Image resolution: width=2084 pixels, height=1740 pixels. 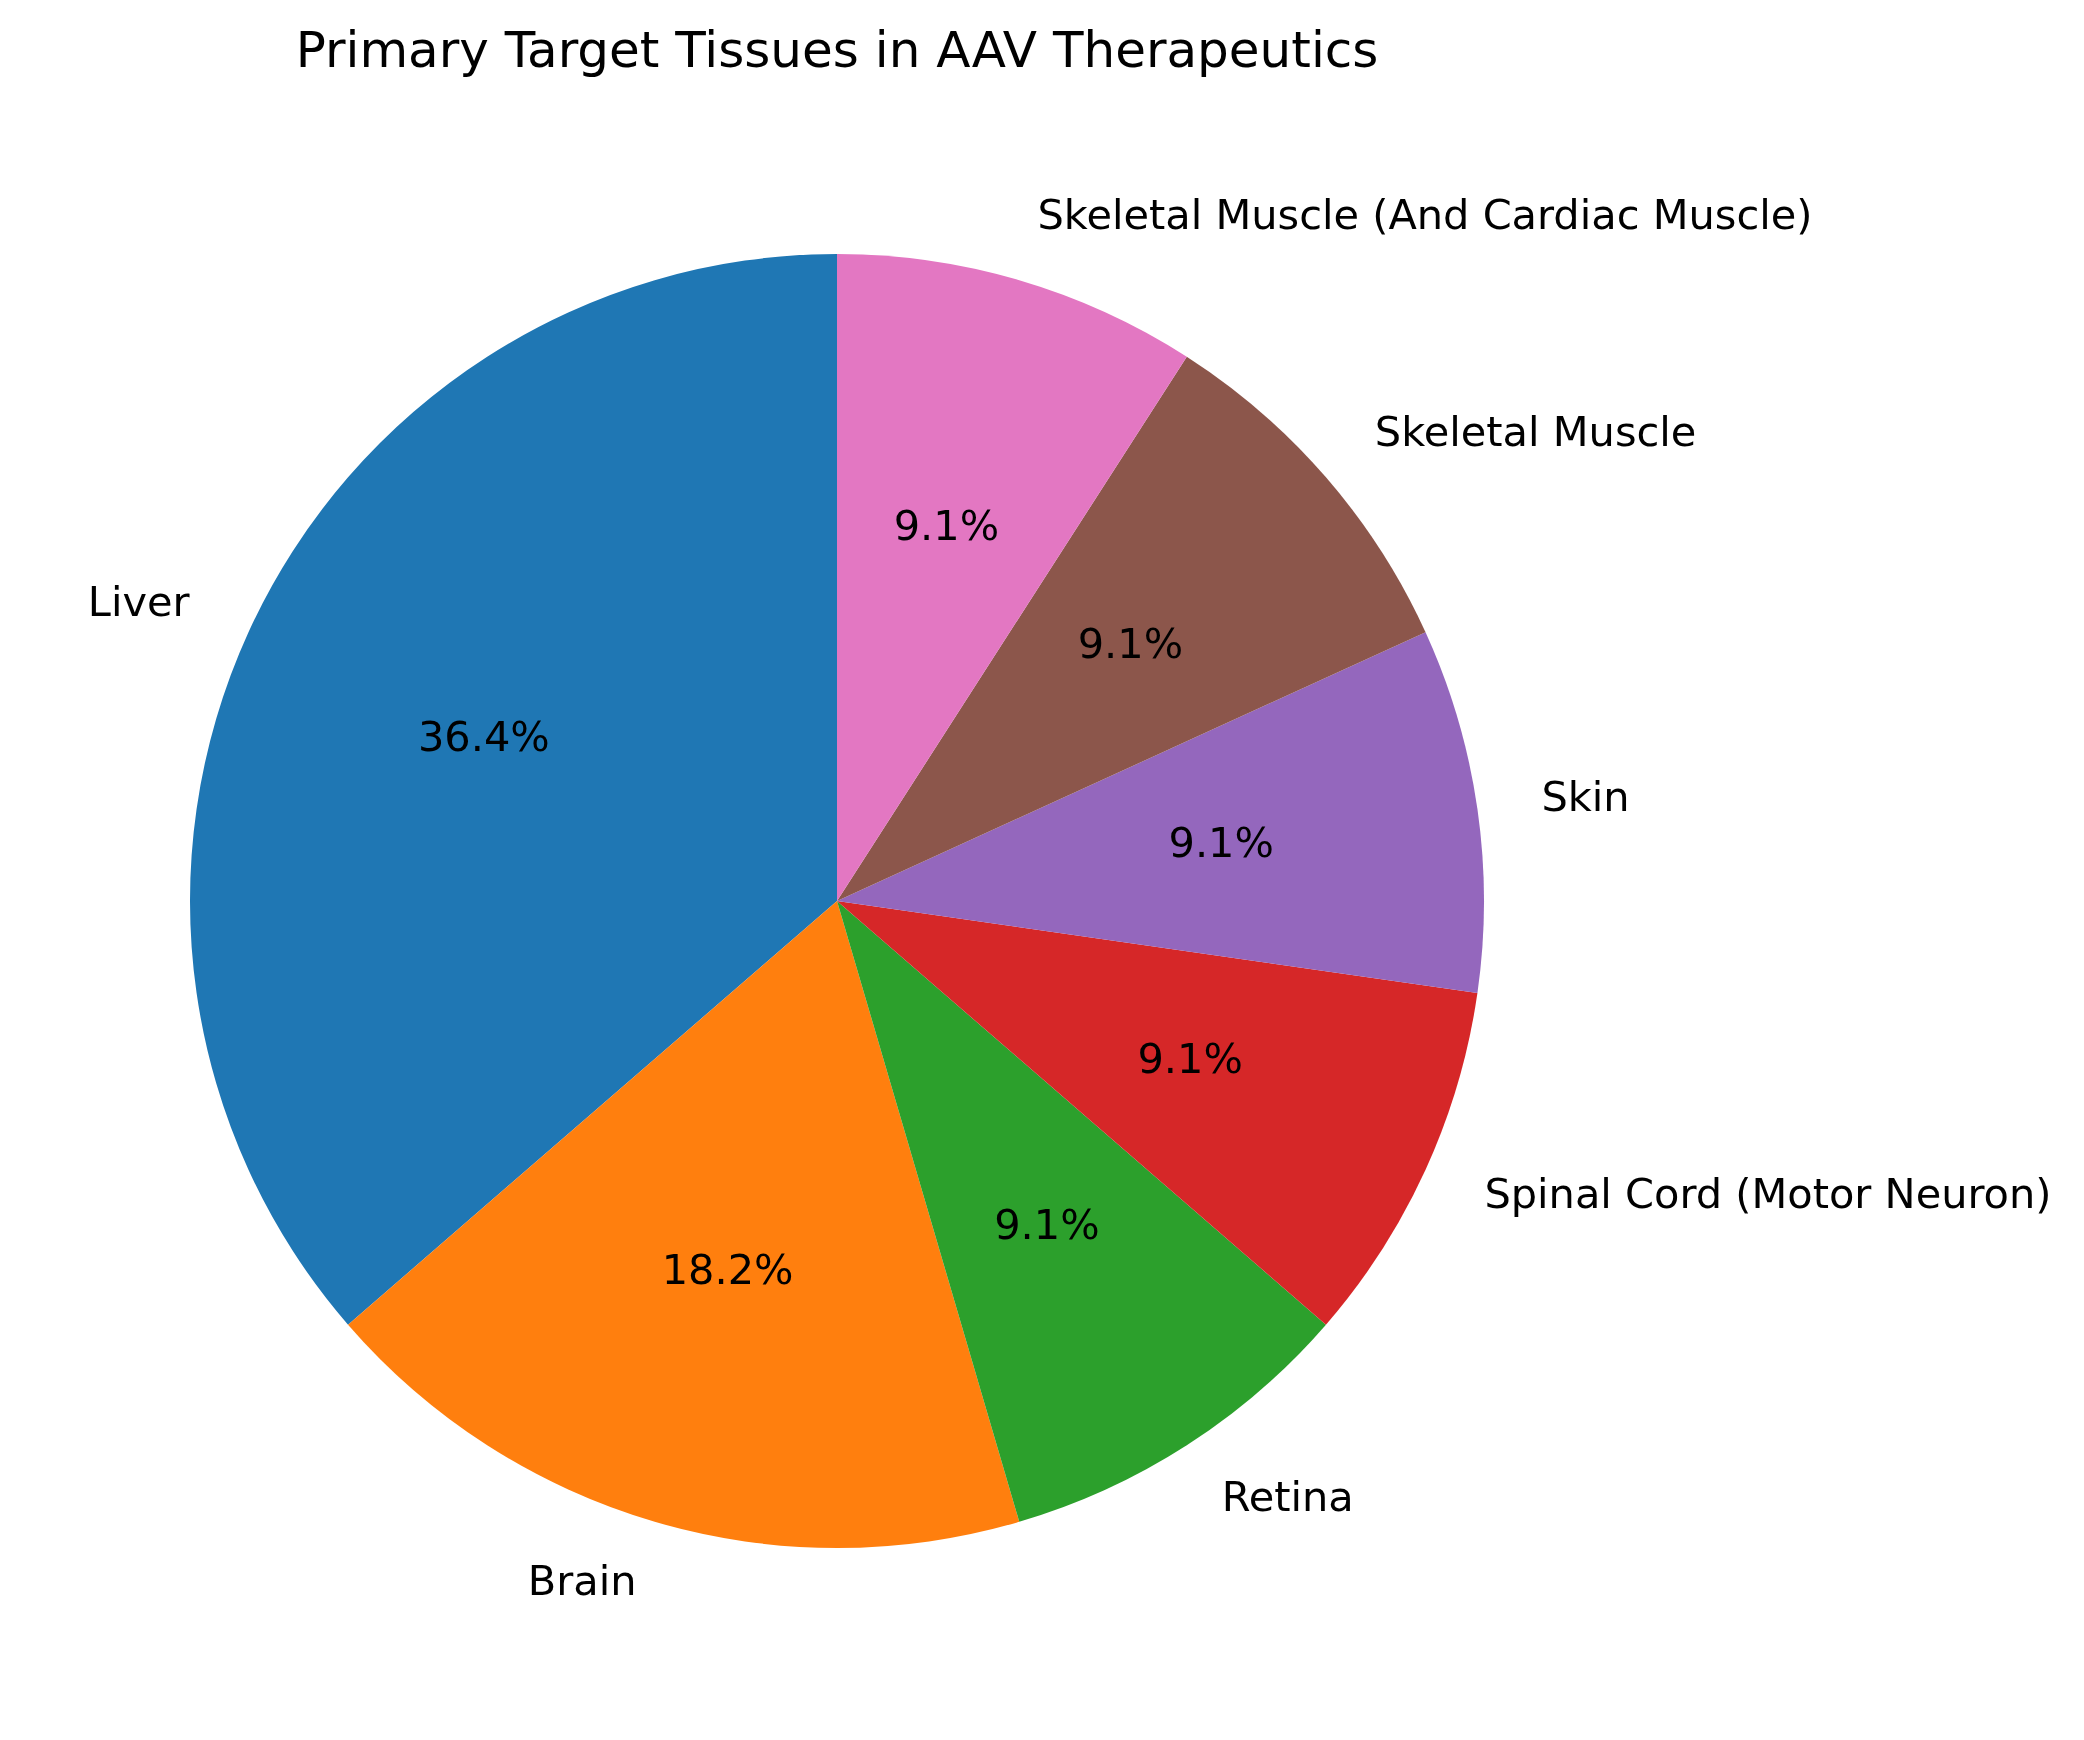 I want to click on slice-label: Liver, so click(x=139, y=602).